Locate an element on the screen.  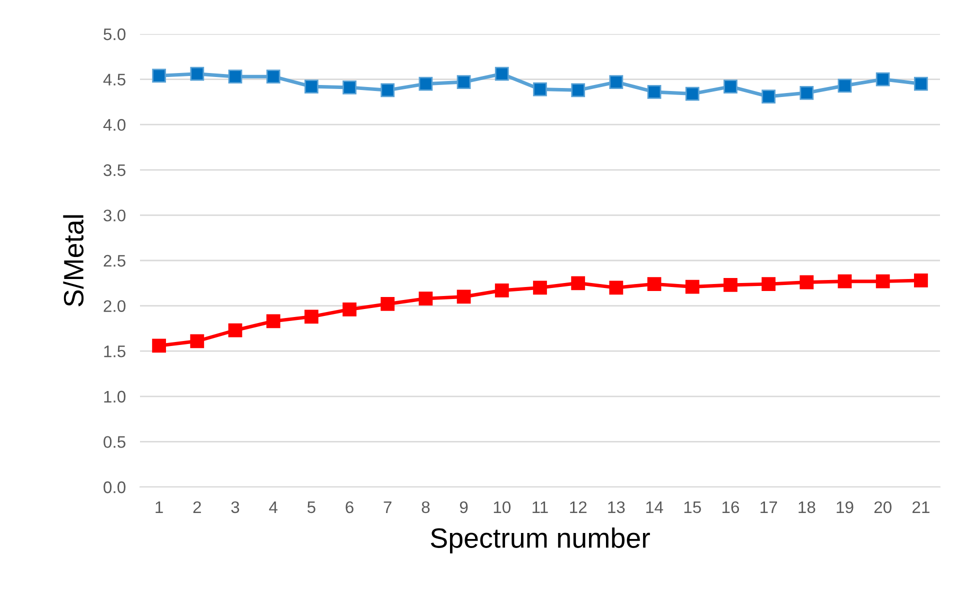
x-tick-label: 11 is located at coordinates (540, 507).